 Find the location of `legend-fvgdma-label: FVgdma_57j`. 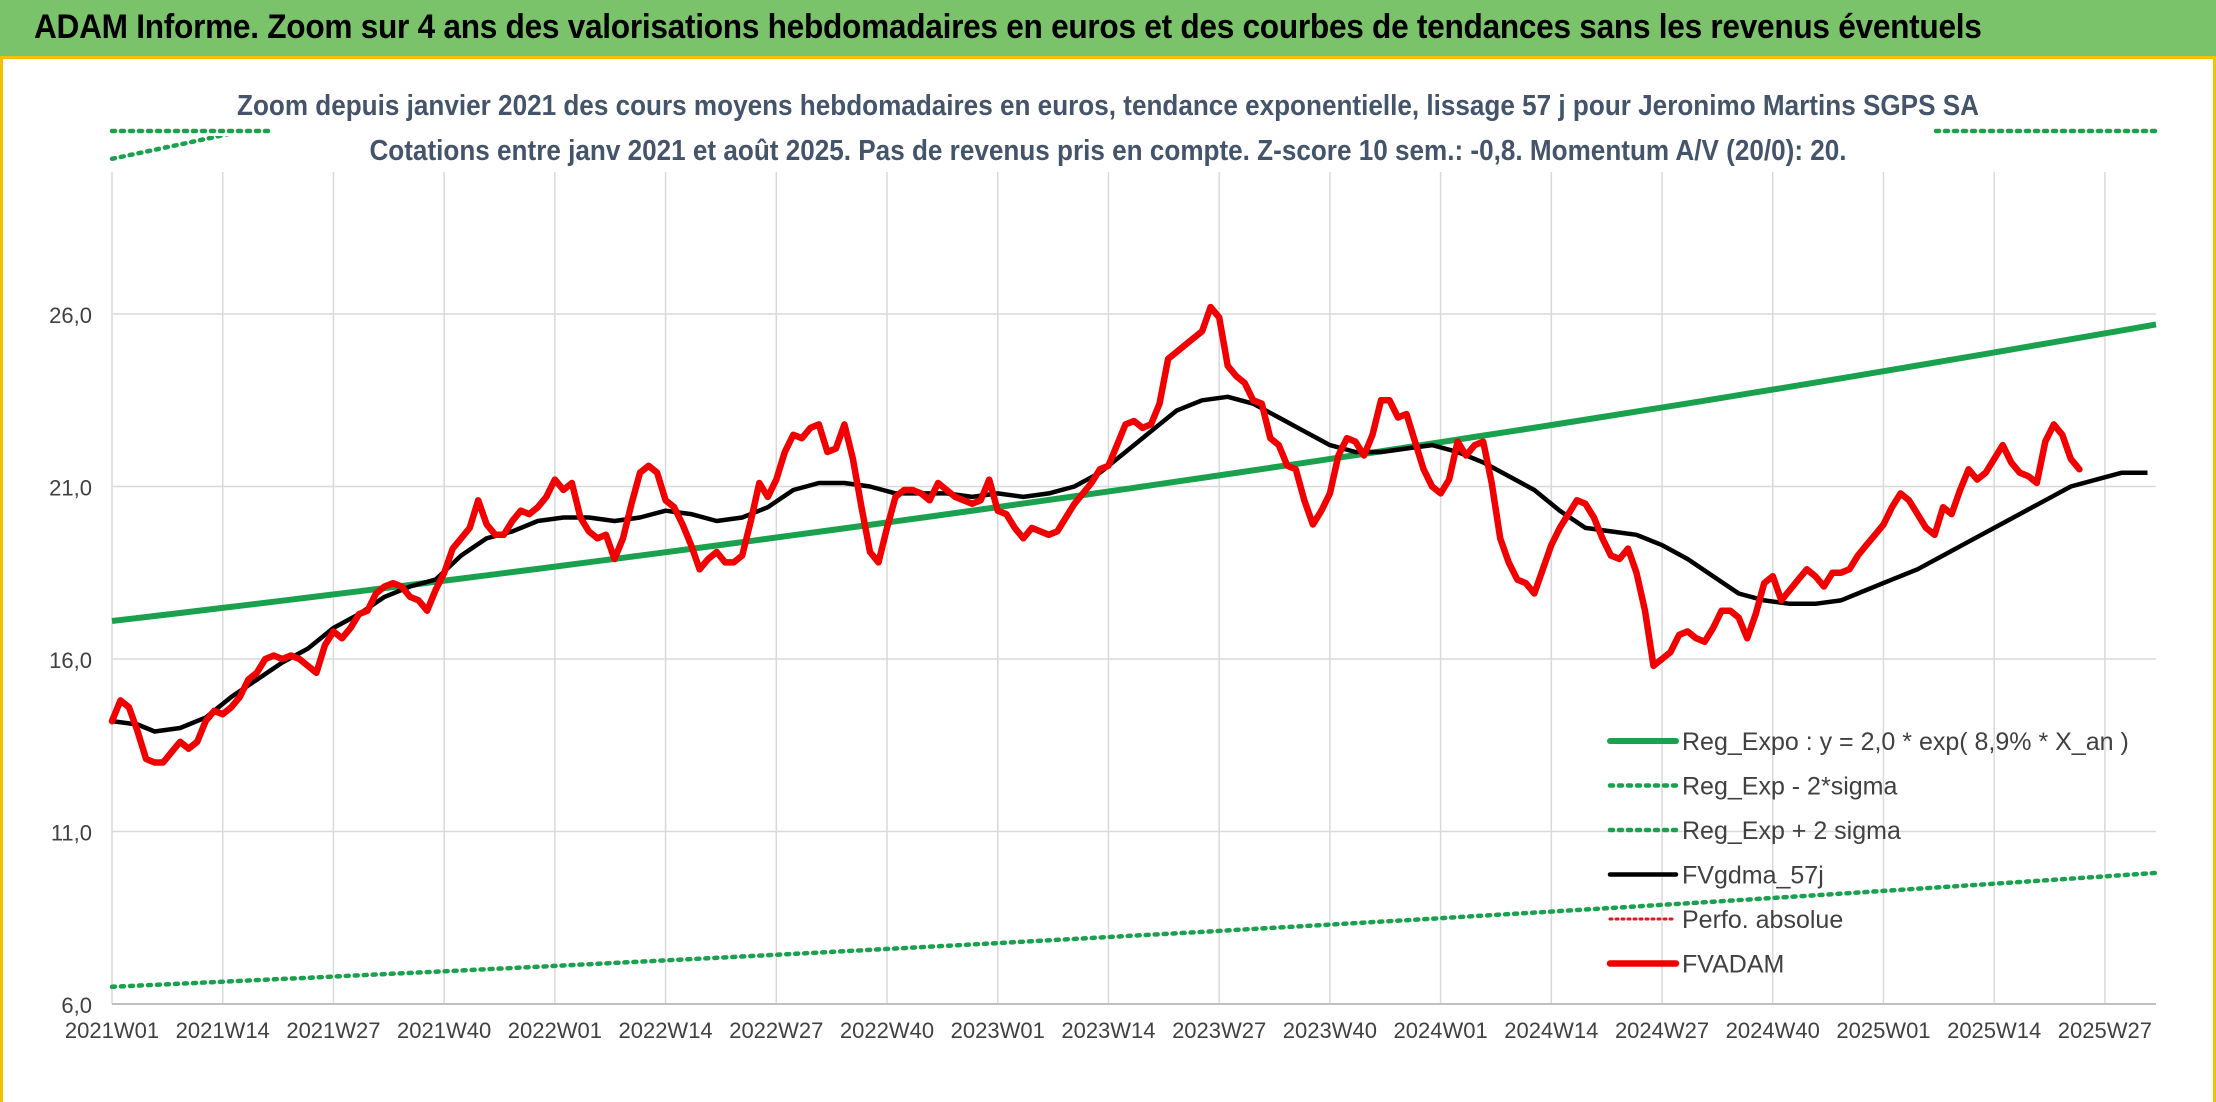

legend-fvgdma-label: FVgdma_57j is located at coordinates (1753, 876).